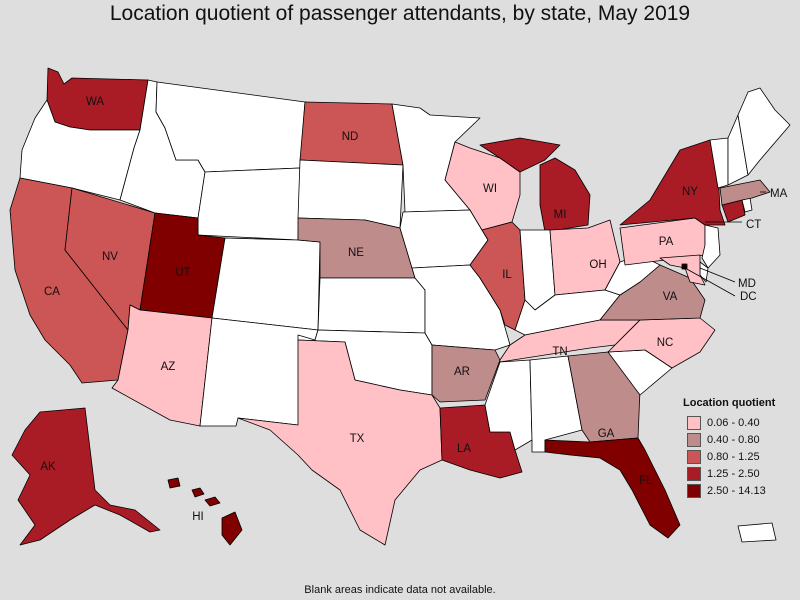  I want to click on state-label-ND: ND, so click(350, 137).